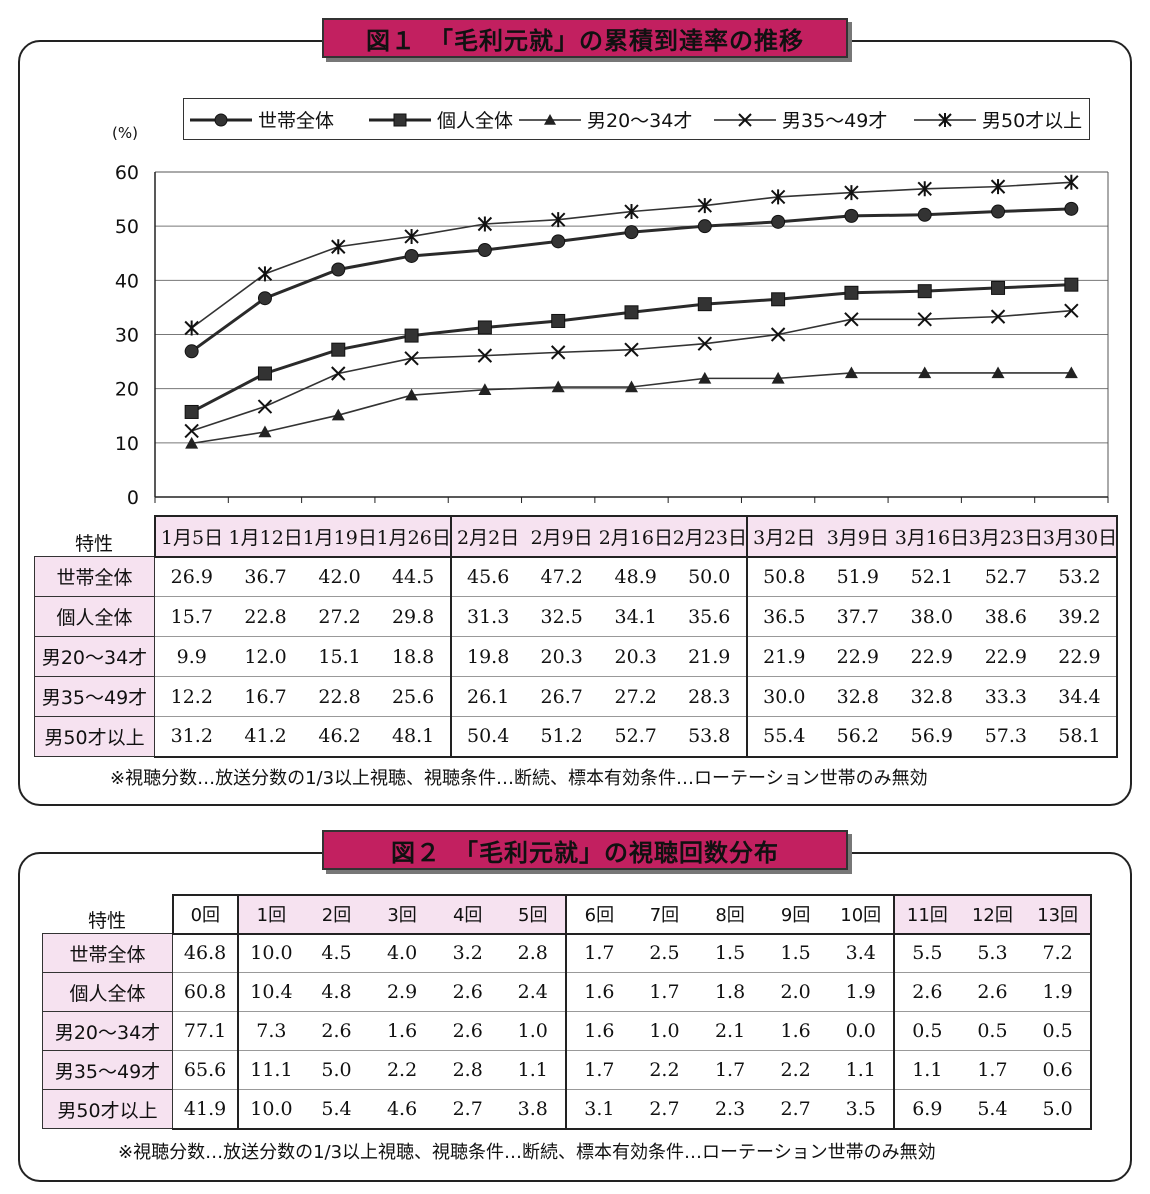 Image resolution: width=1150 pixels, height=1194 pixels. I want to click on table-cell: 2.5, so click(664, 952).